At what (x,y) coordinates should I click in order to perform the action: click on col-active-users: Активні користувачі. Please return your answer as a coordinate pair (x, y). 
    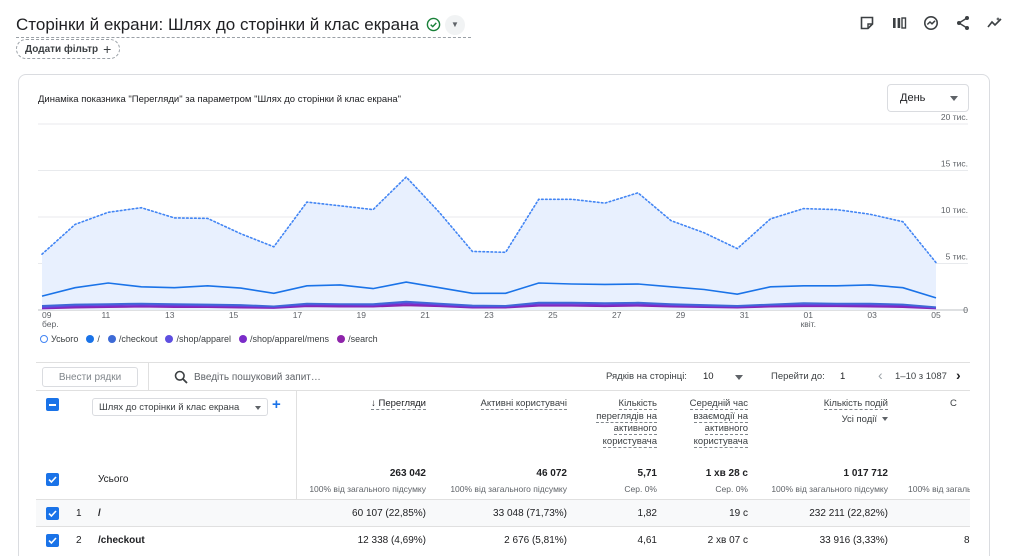
    Looking at the image, I should click on (508, 404).